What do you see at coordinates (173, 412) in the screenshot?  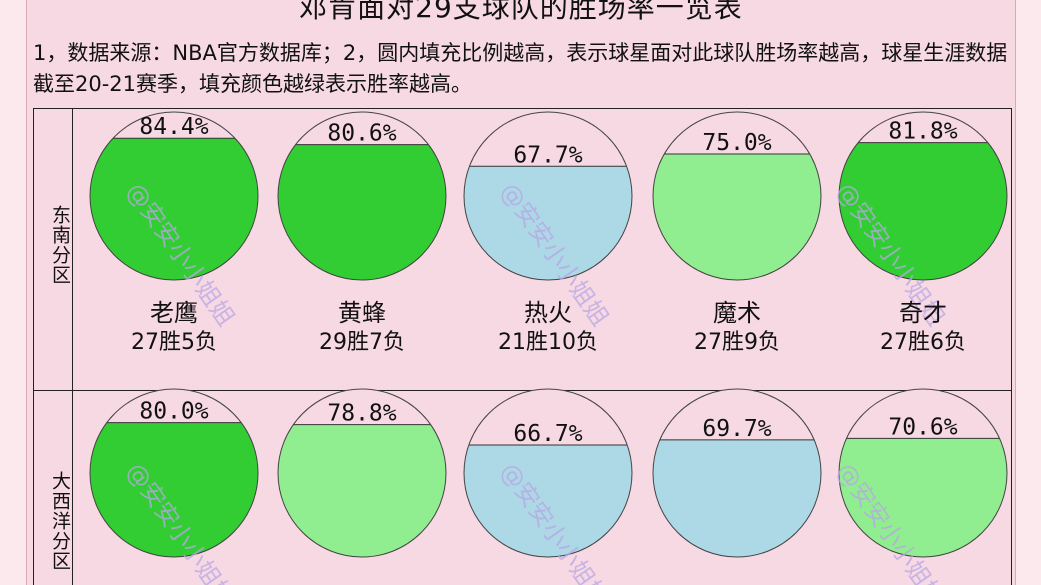 I see `win-rate-label: 80.0%` at bounding box center [173, 412].